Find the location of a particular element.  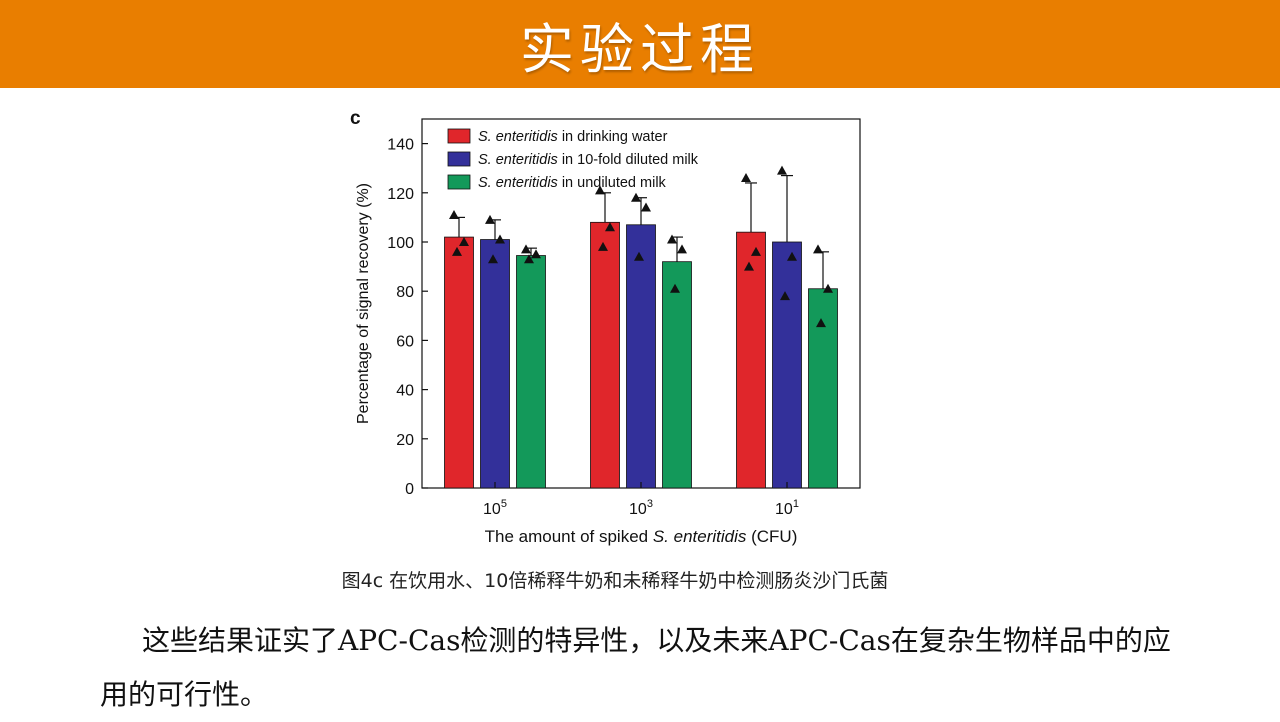

legend-entry: S. enteritidis in 10-fold diluted milk is located at coordinates (588, 160).